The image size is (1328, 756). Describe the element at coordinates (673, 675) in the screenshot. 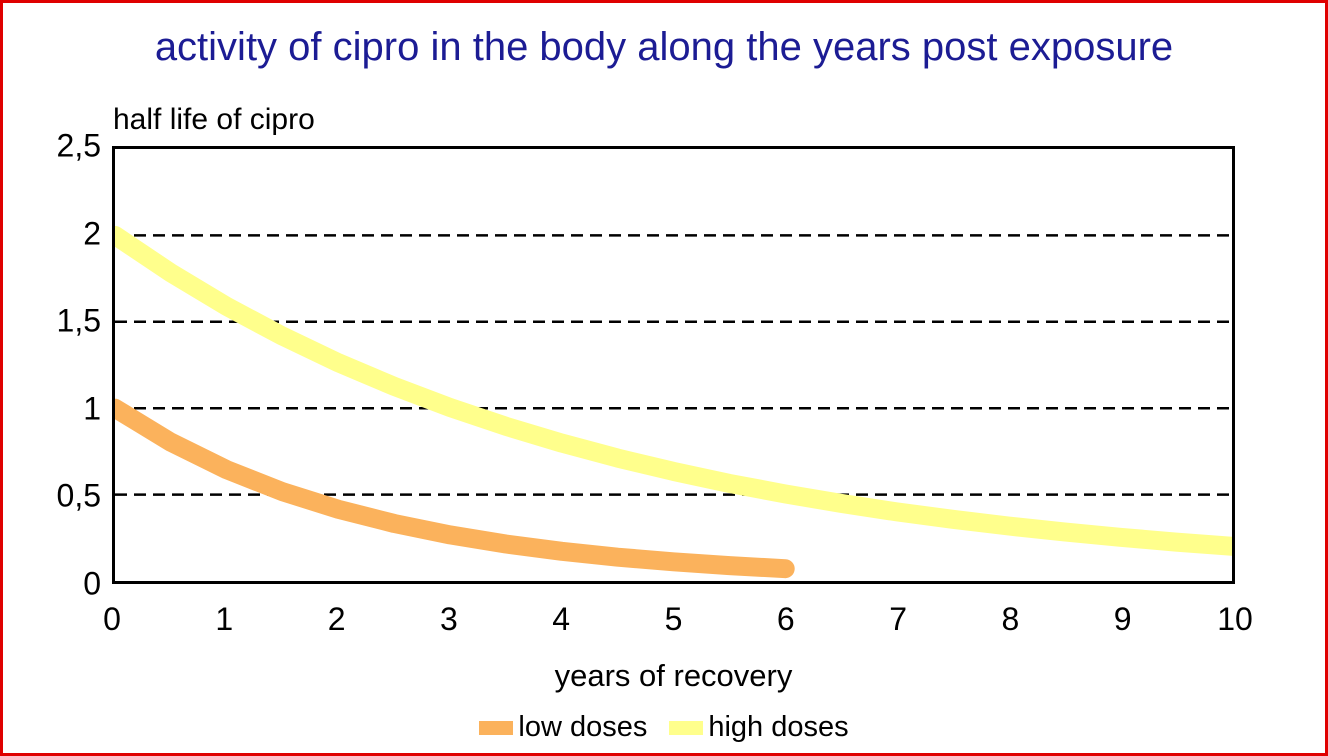

I see `x-axis-title: years of recovery` at that location.